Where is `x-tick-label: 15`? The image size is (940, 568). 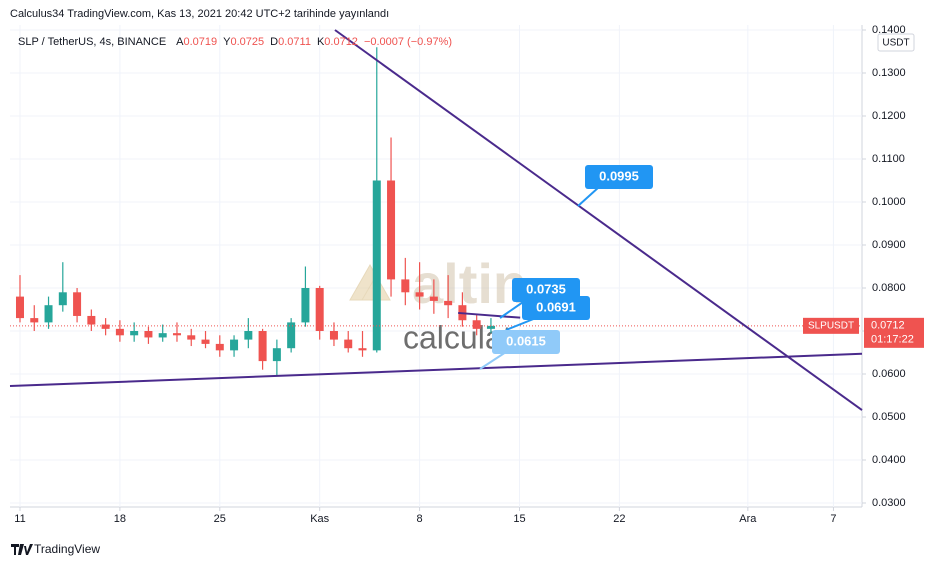 x-tick-label: 15 is located at coordinates (519, 519).